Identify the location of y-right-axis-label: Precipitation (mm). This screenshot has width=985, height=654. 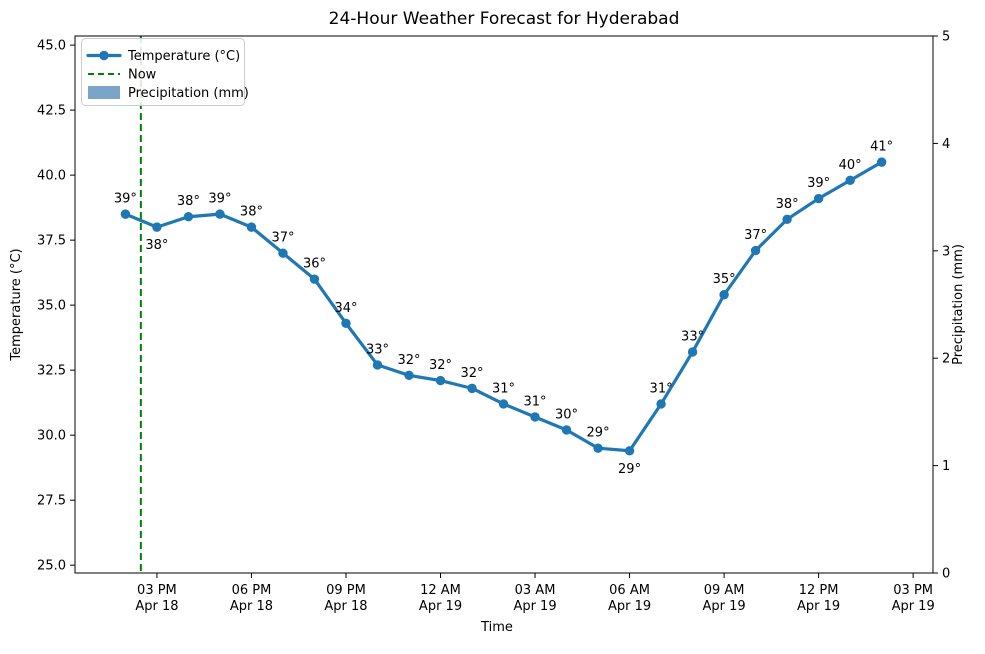
(958, 304).